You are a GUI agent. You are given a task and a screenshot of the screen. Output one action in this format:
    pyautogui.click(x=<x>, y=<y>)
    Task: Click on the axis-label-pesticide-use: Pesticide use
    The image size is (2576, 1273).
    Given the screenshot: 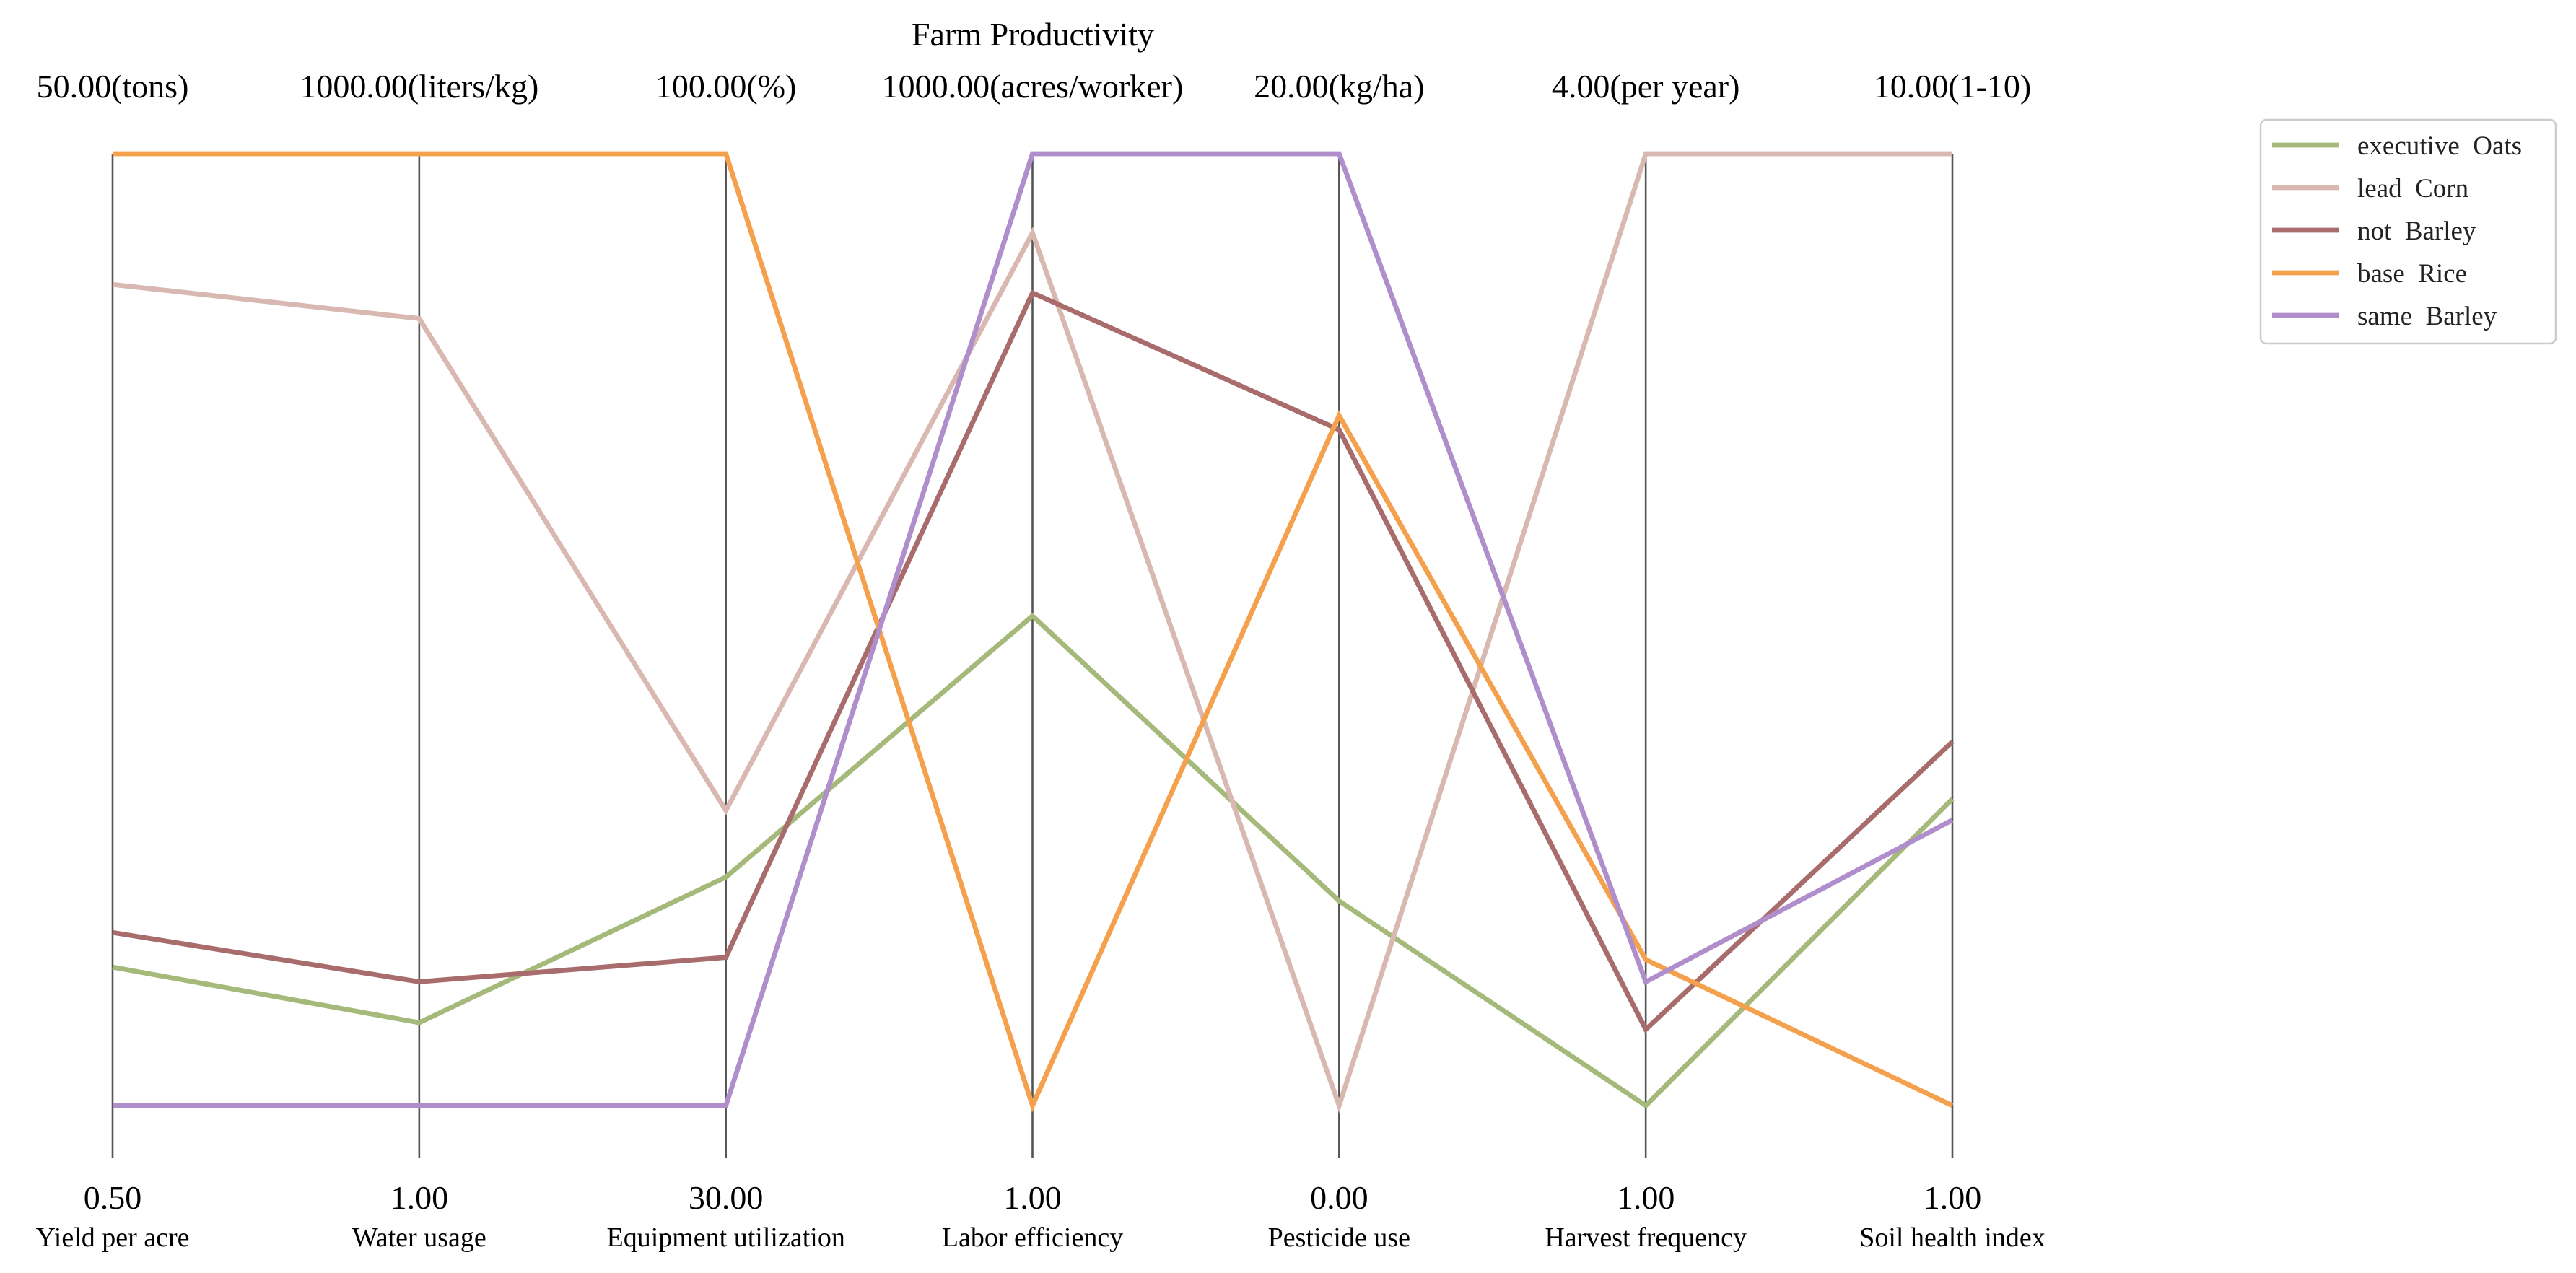 What is the action you would take?
    pyautogui.click(x=1339, y=1237)
    